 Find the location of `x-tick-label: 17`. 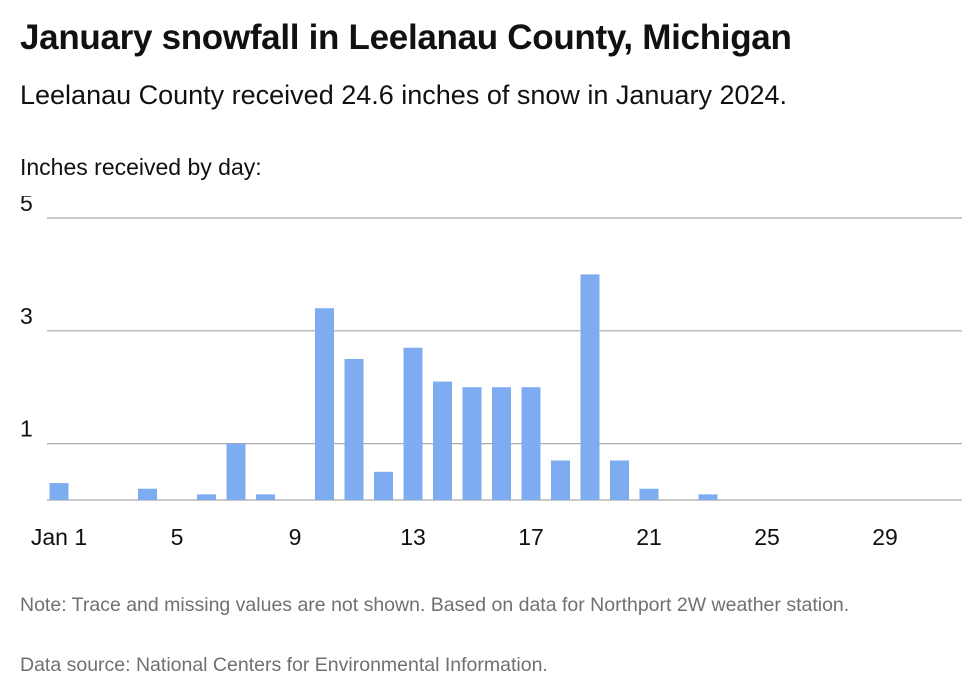

x-tick-label: 17 is located at coordinates (531, 537).